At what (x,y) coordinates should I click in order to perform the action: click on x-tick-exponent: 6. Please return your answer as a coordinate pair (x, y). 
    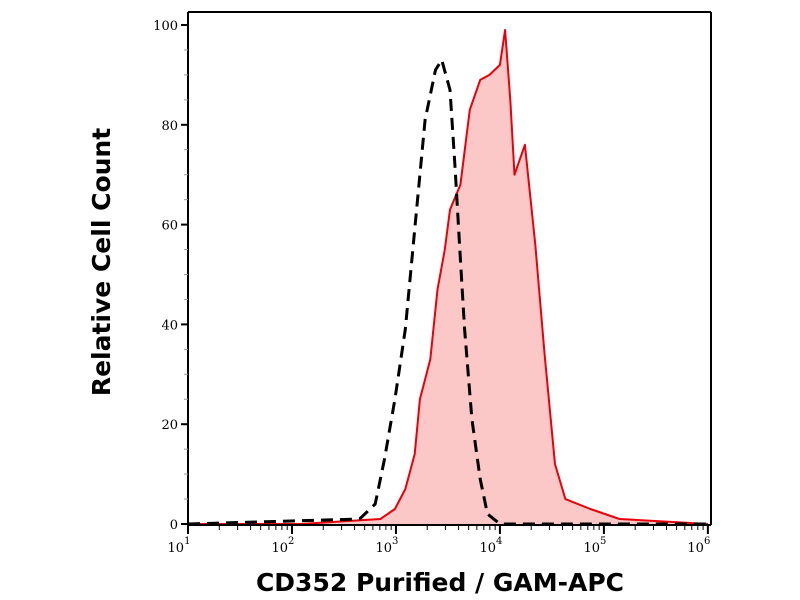
    Looking at the image, I should click on (707, 541).